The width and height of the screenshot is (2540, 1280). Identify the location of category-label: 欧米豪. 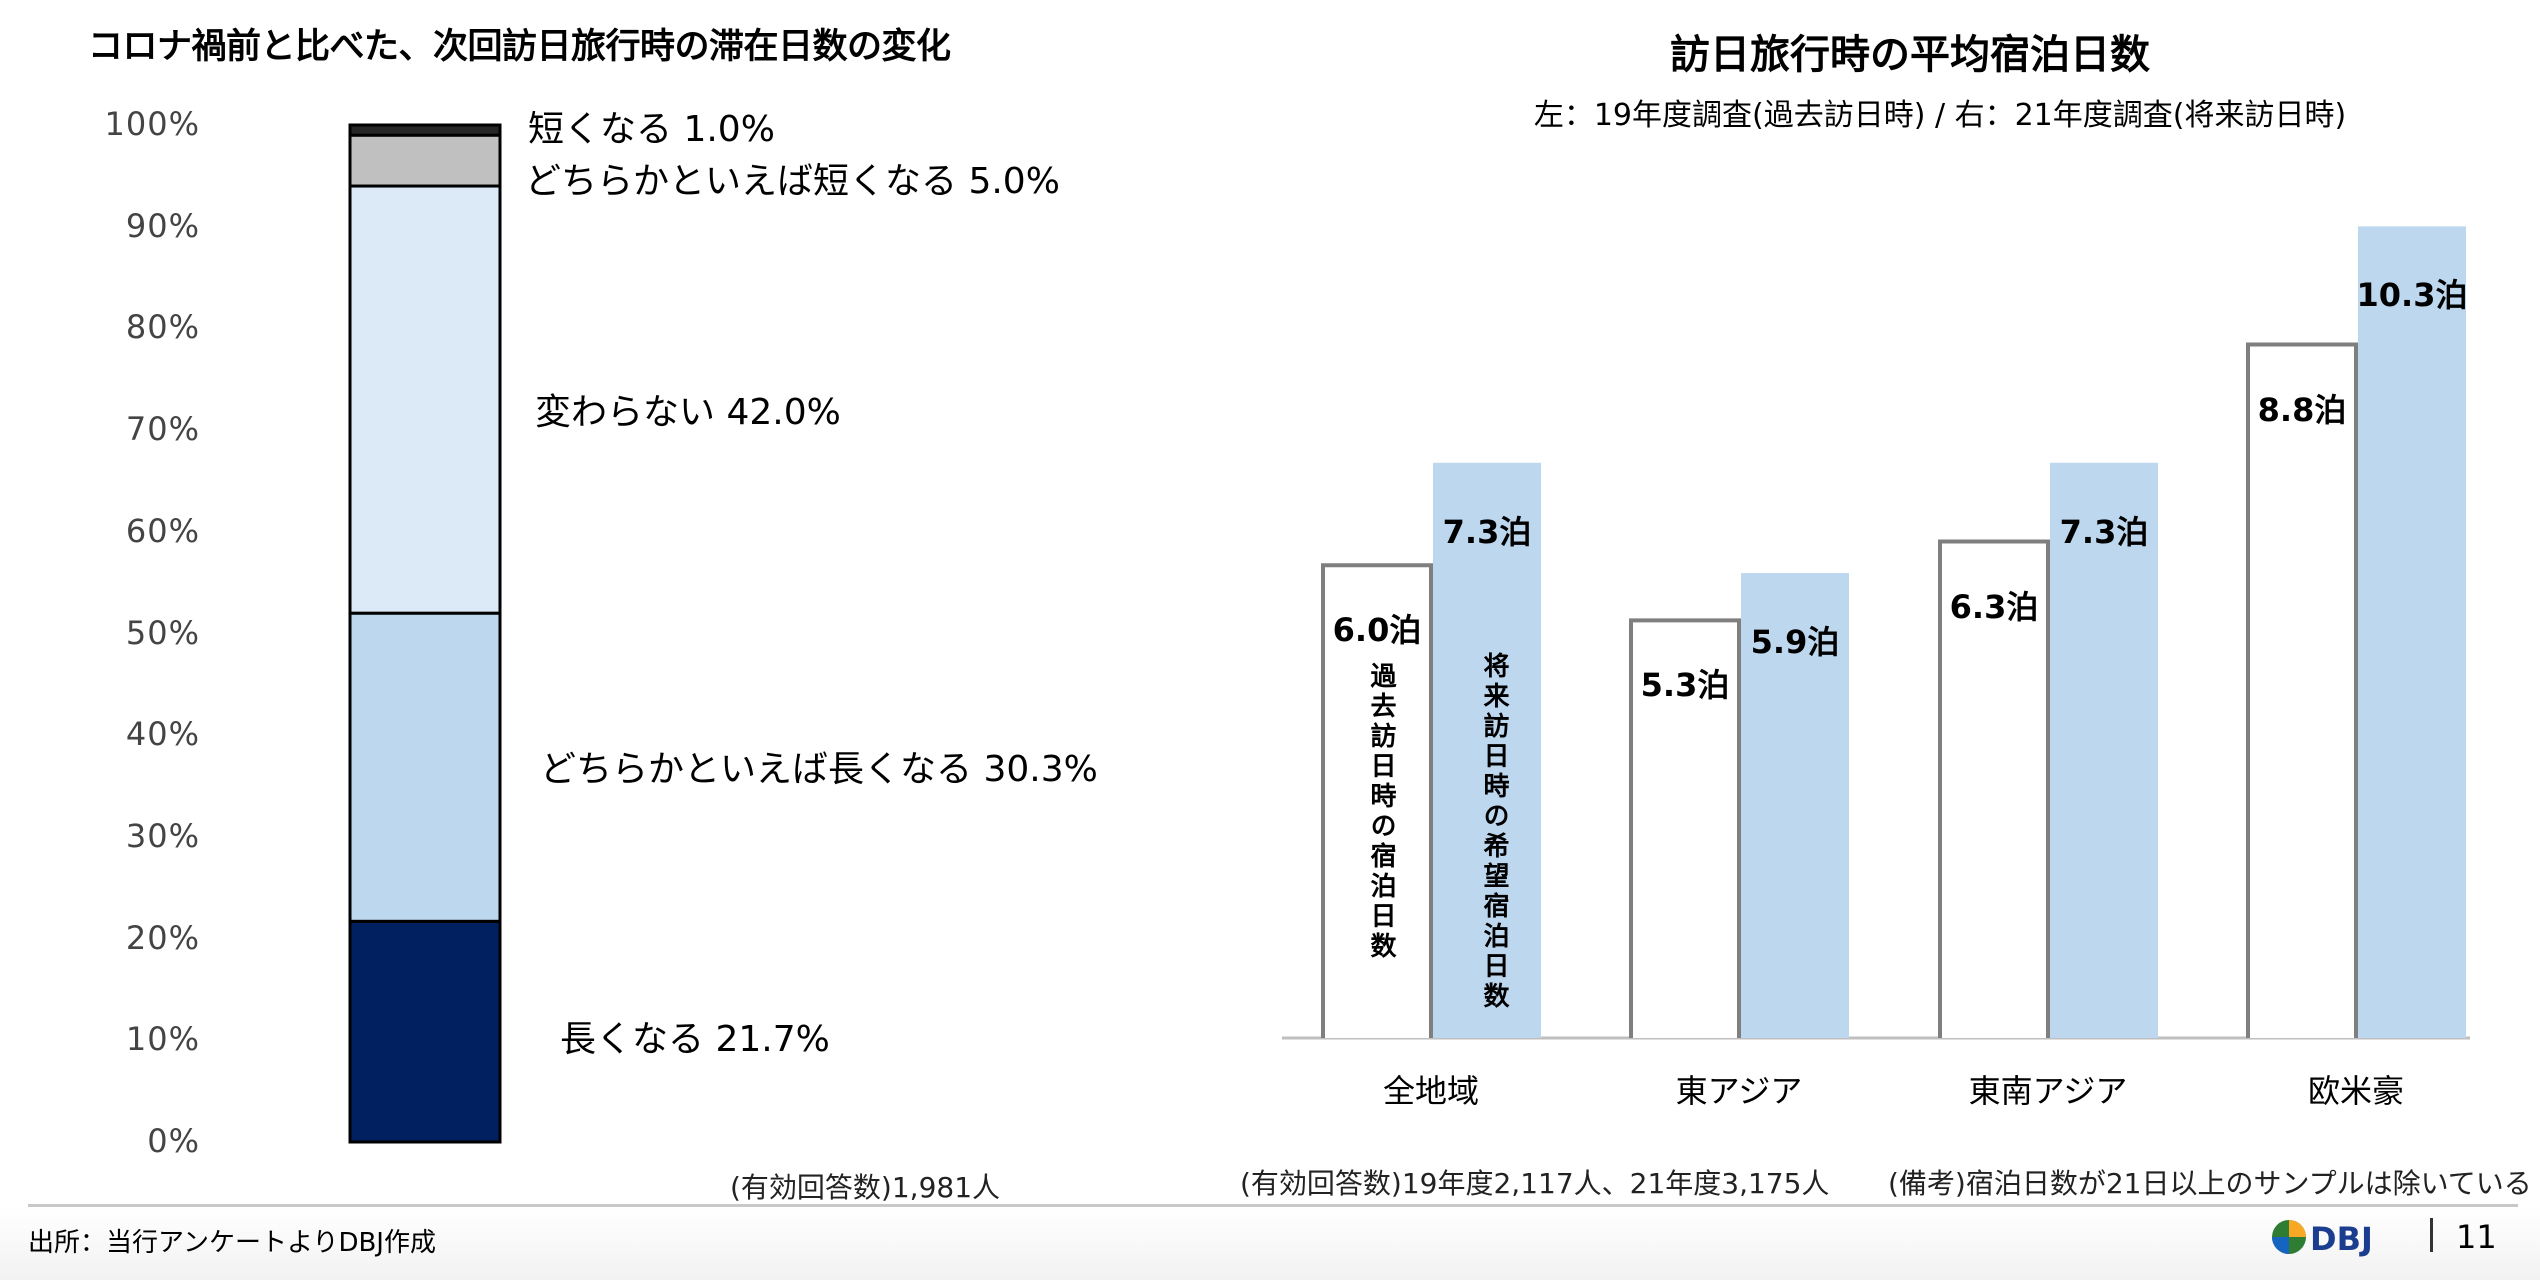
(2355, 1091).